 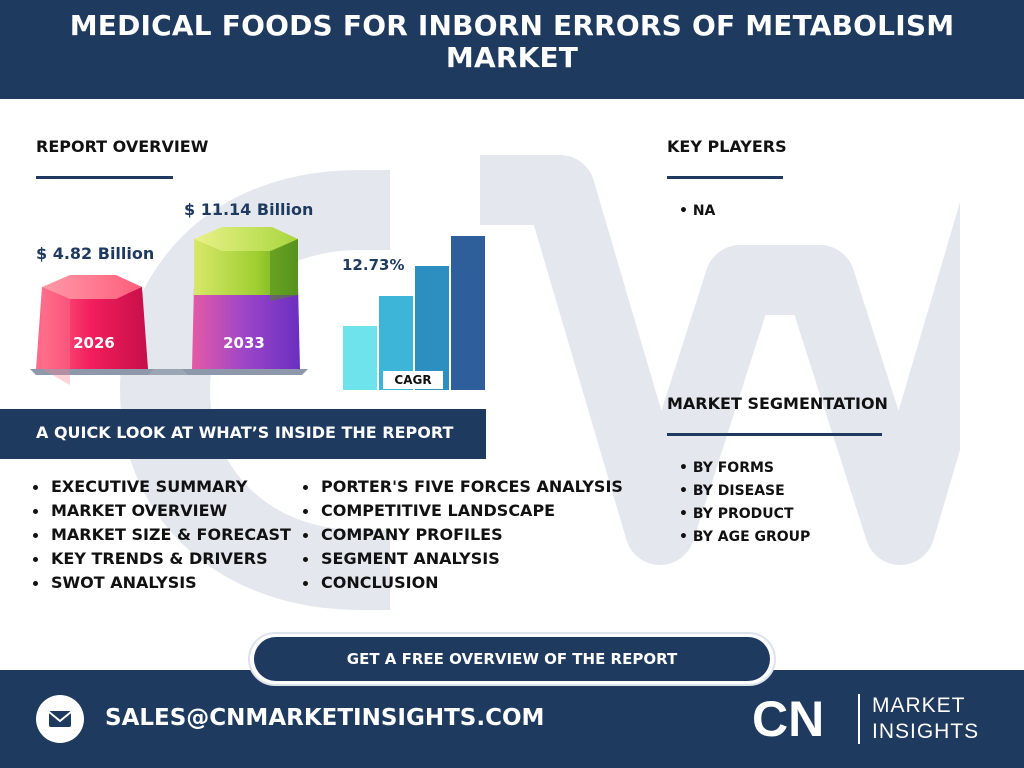 What do you see at coordinates (777, 403) in the screenshot?
I see `market-segmentation-title: MARKET SEGMENTATION` at bounding box center [777, 403].